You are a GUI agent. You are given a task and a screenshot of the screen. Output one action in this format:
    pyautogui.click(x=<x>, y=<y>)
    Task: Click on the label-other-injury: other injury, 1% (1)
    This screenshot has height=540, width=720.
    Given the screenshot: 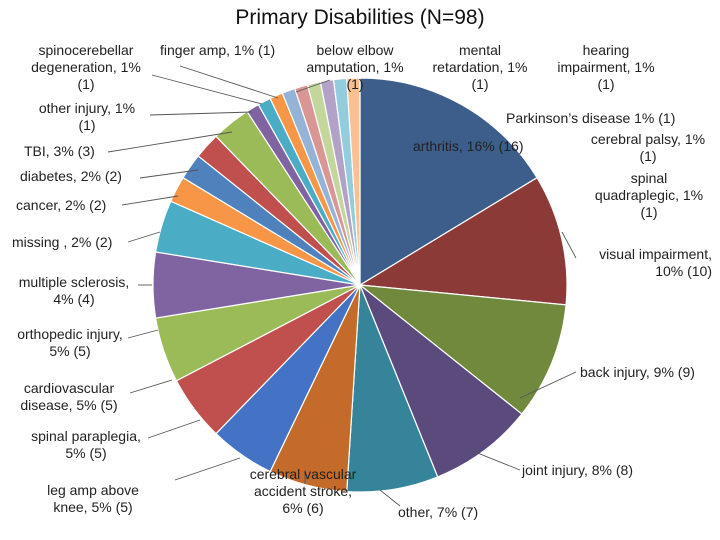 What is the action you would take?
    pyautogui.click(x=87, y=116)
    